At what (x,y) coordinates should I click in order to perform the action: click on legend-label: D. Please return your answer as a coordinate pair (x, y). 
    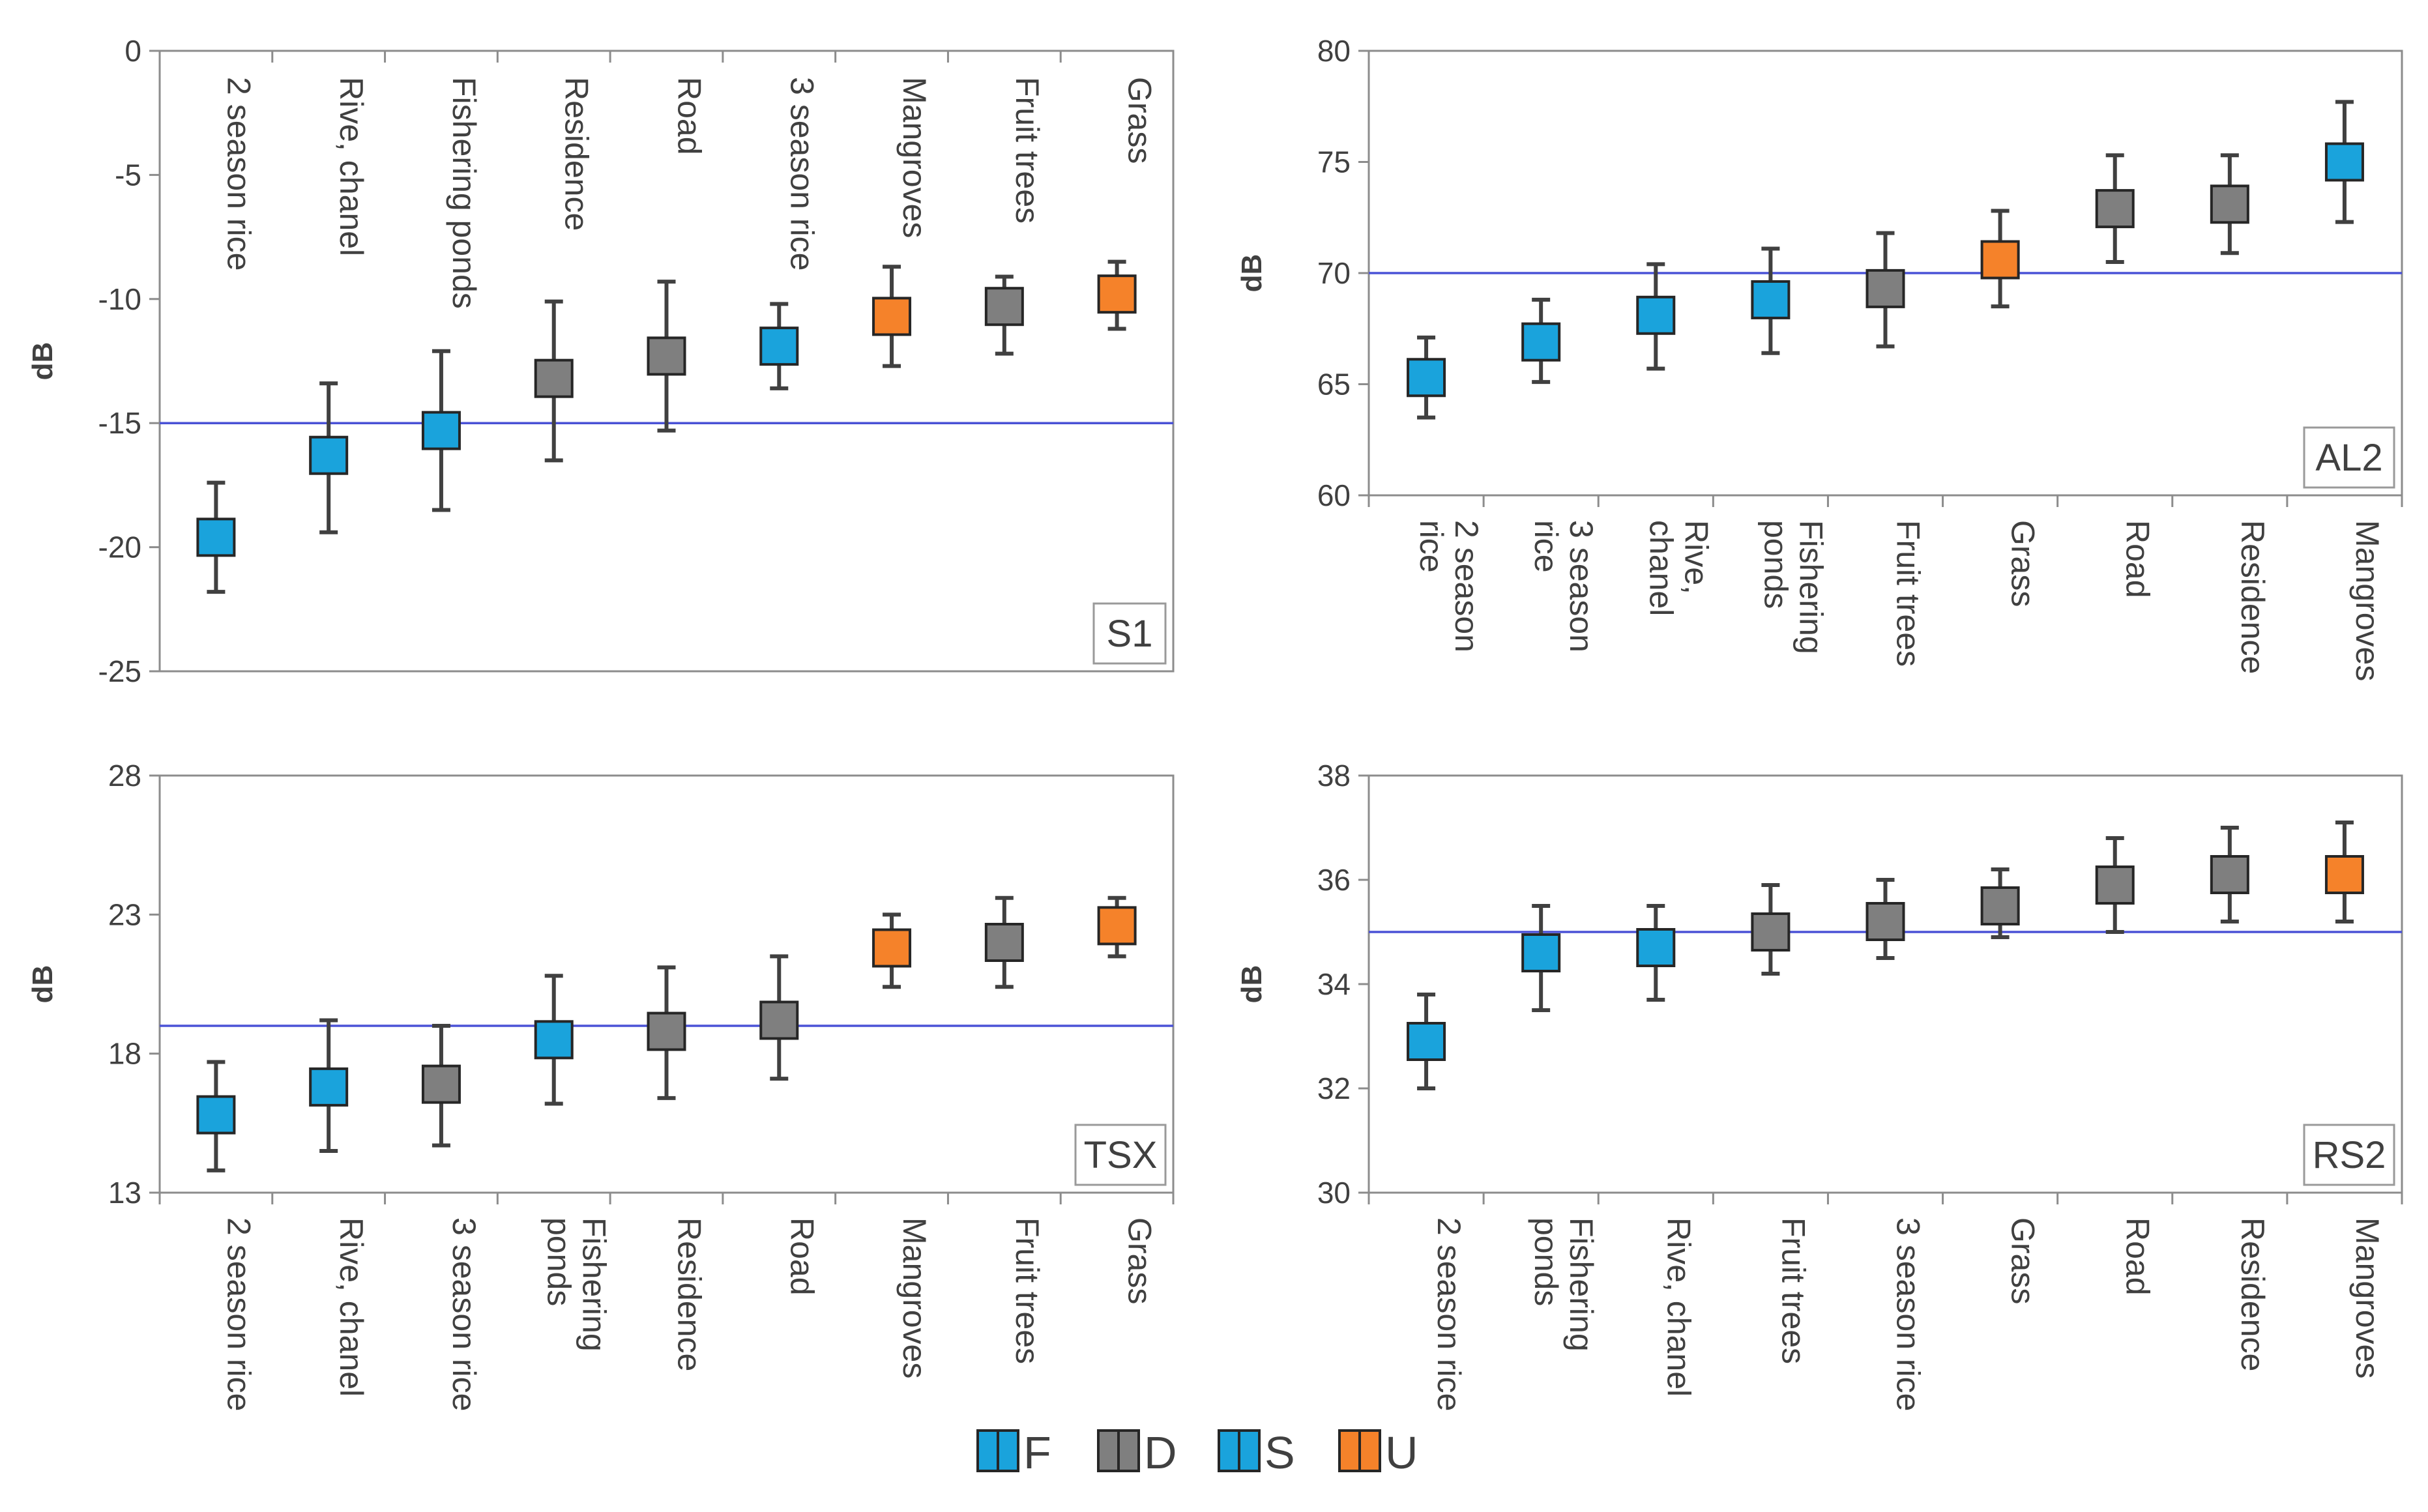
    Looking at the image, I should click on (1160, 1452).